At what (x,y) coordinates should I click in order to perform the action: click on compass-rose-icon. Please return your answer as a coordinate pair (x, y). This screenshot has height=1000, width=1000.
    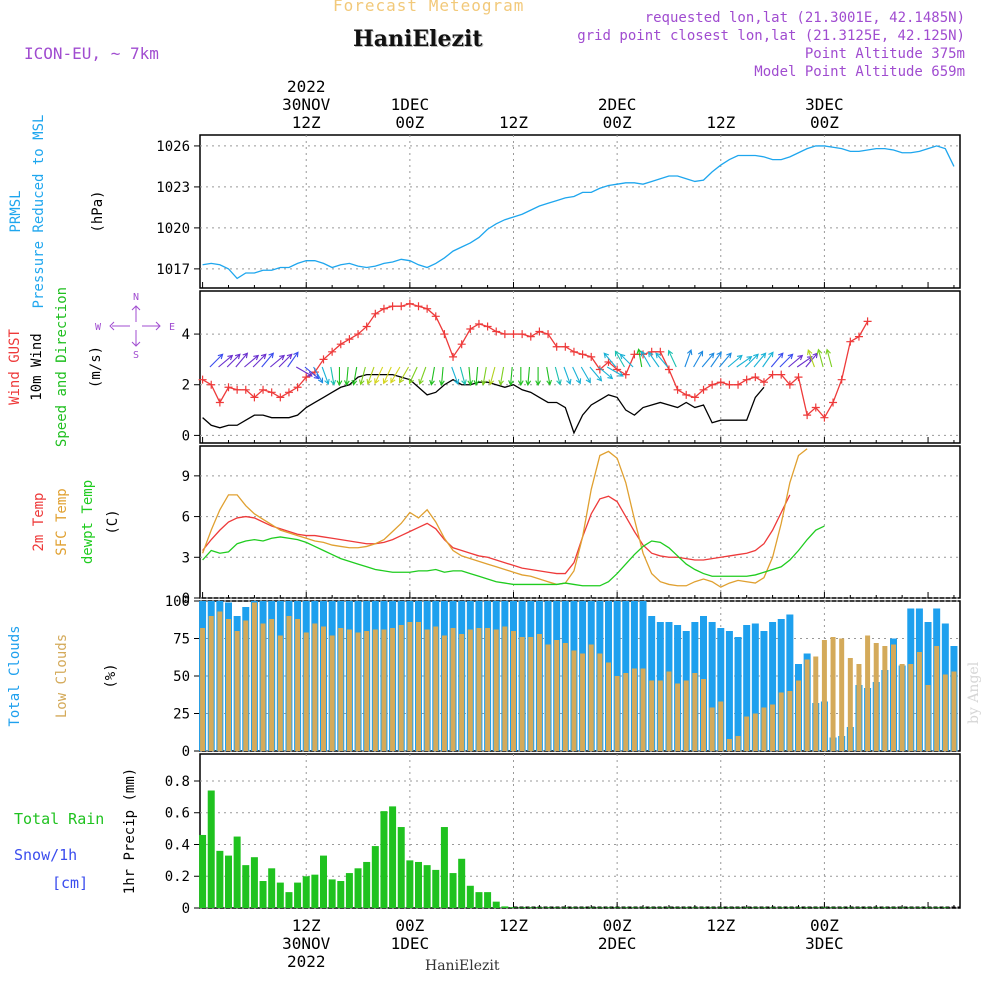
    Looking at the image, I should click on (135, 326).